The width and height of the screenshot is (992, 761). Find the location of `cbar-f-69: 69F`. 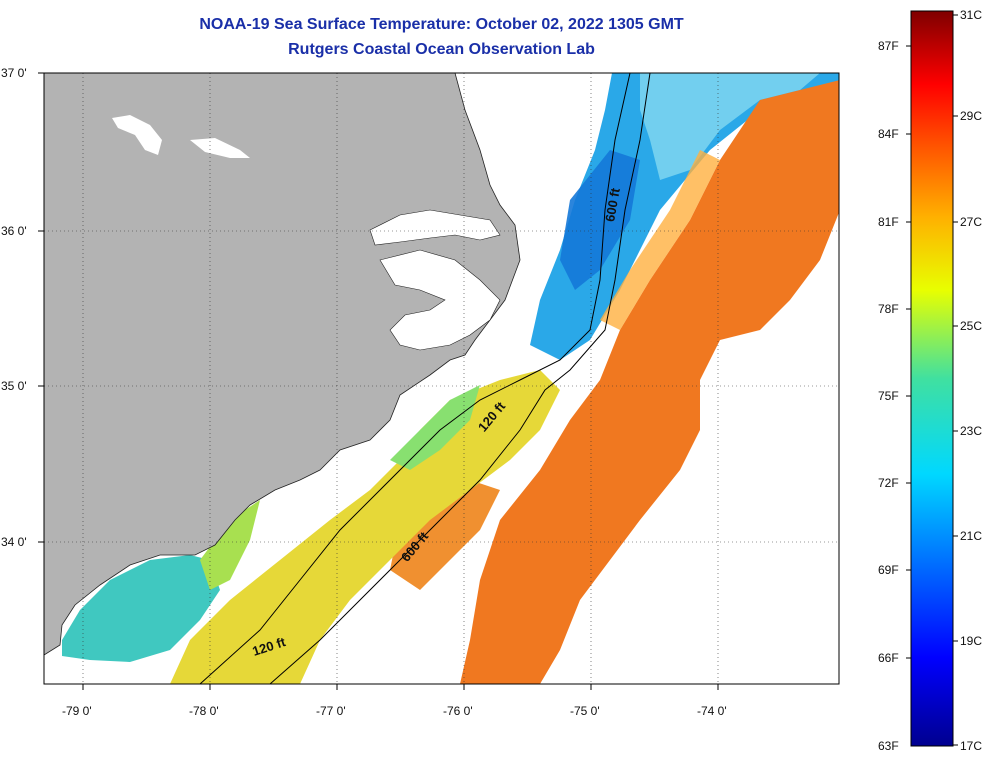

cbar-f-69: 69F is located at coordinates (888, 570).